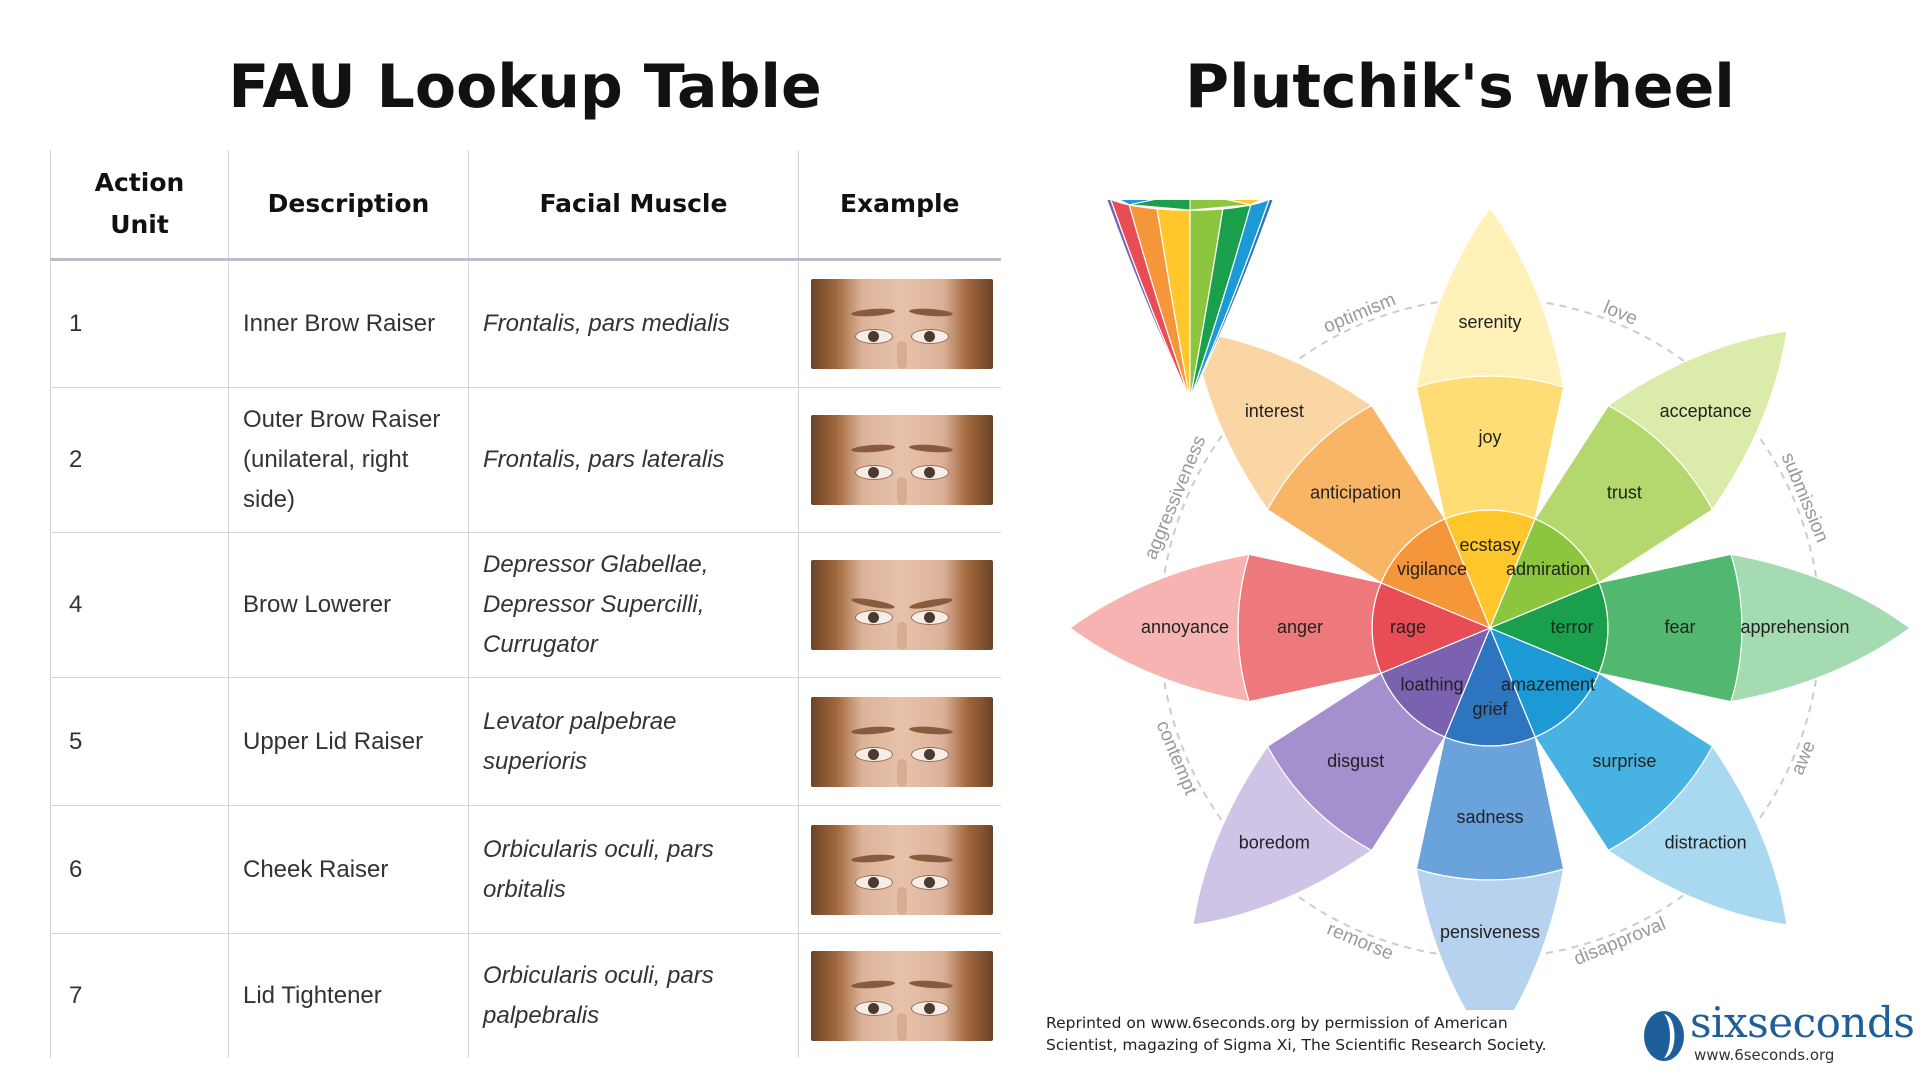  I want to click on dyad-label: awe, so click(1803, 758).